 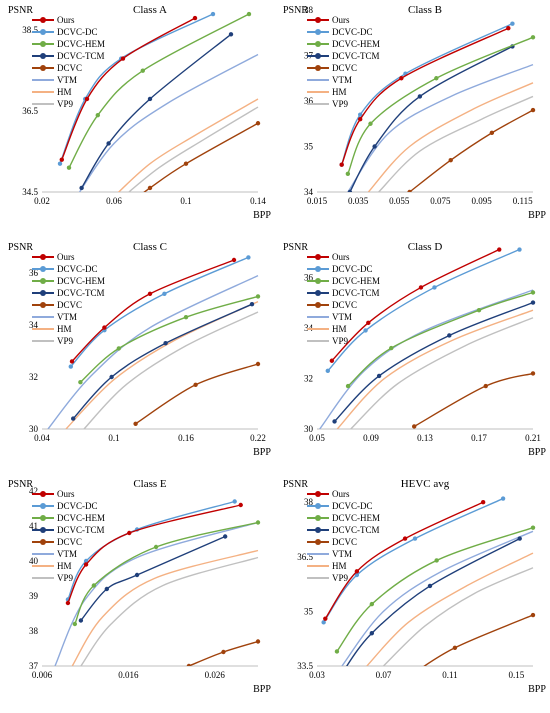 What do you see at coordinates (479, 438) in the screenshot?
I see `x-tick-label: 0.17` at bounding box center [479, 438].